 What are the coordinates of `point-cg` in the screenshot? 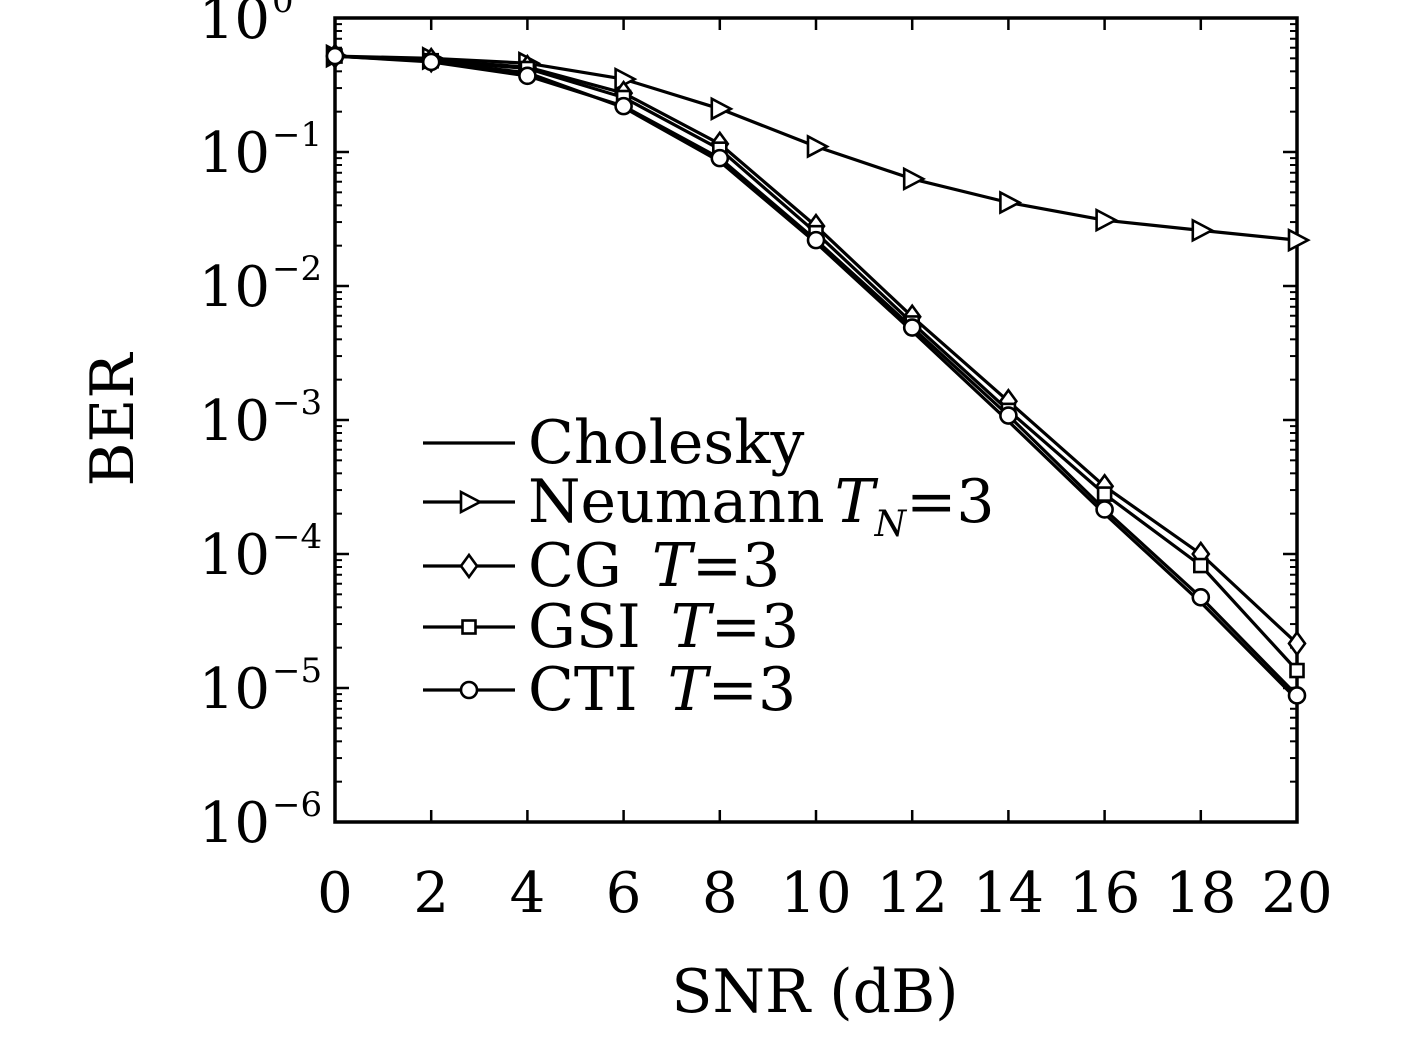 It's located at (1297, 643).